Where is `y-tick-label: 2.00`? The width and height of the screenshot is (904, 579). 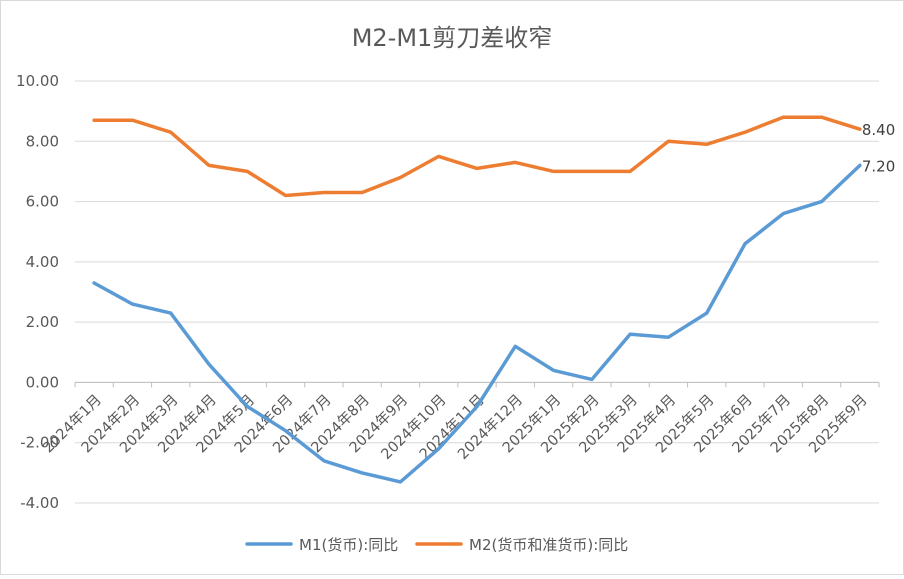
y-tick-label: 2.00 is located at coordinates (42, 322).